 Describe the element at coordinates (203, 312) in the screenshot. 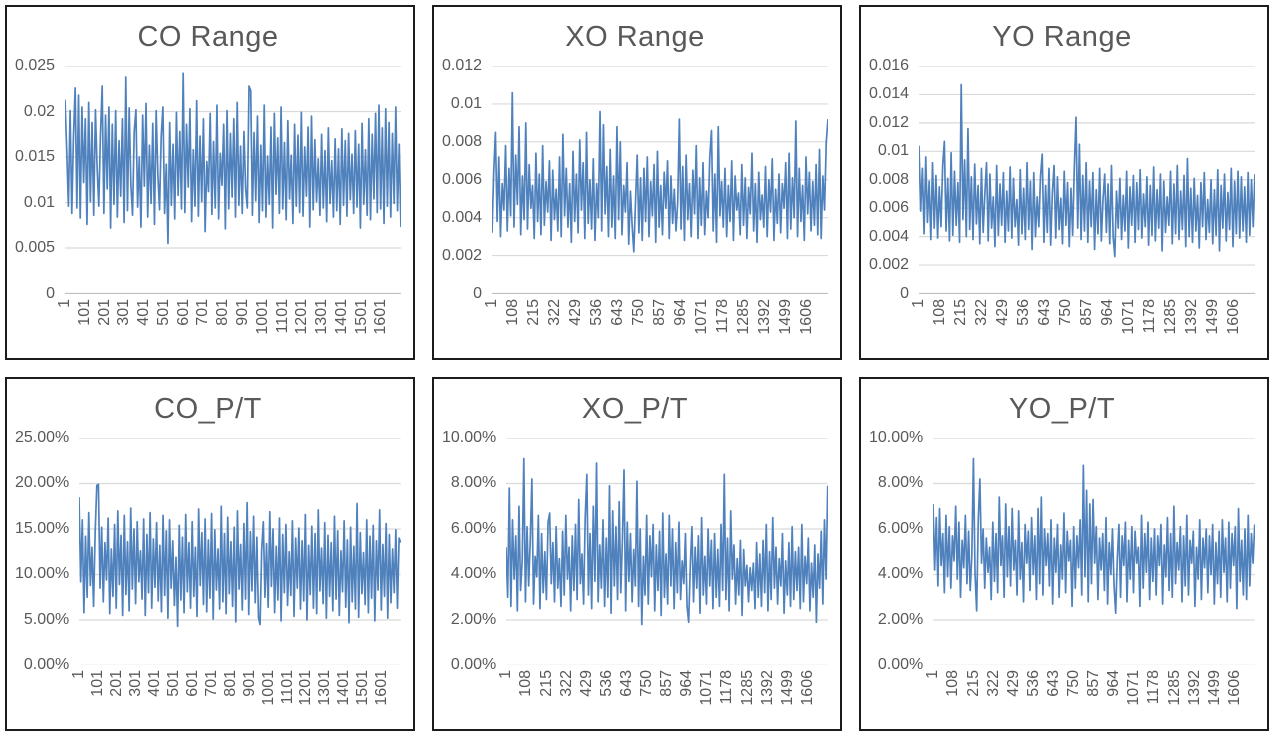

I see `x-tick-label: 701` at that location.